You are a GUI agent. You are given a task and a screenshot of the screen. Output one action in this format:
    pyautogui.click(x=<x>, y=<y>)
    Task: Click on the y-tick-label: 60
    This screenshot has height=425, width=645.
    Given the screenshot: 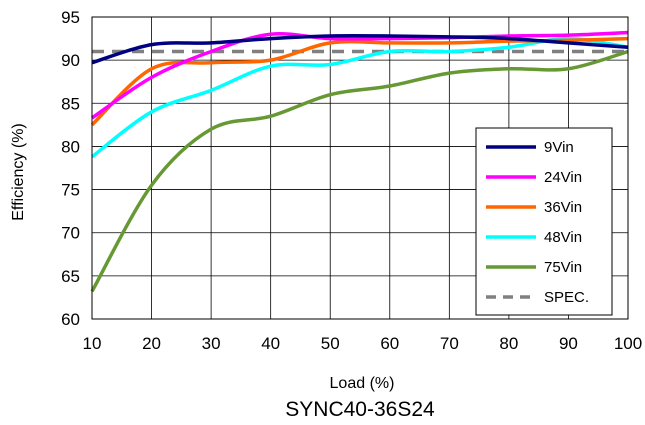 What is the action you would take?
    pyautogui.click(x=70, y=319)
    